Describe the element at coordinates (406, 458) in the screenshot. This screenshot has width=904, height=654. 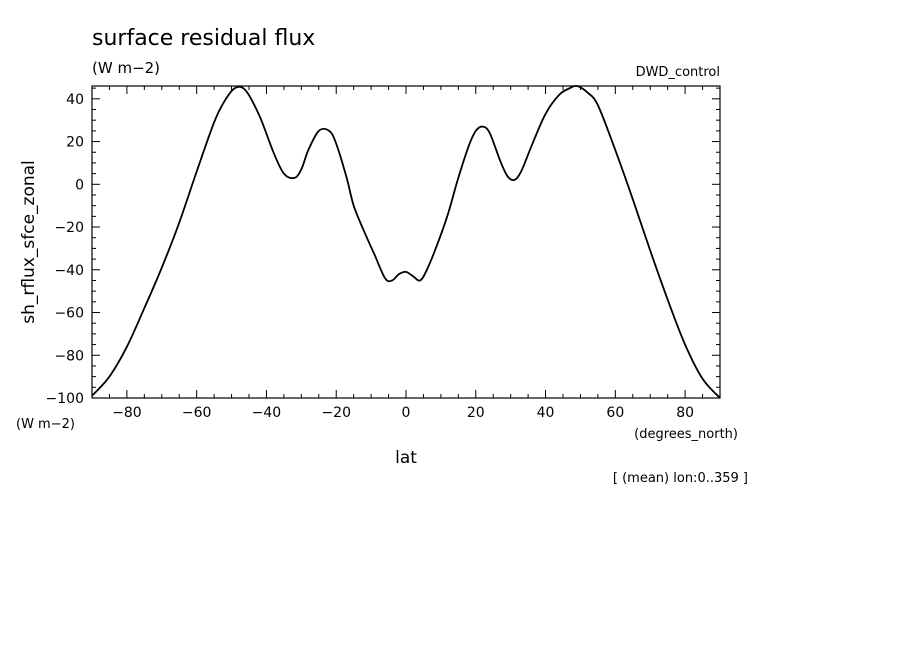
I see `x-axis-label: lat` at that location.